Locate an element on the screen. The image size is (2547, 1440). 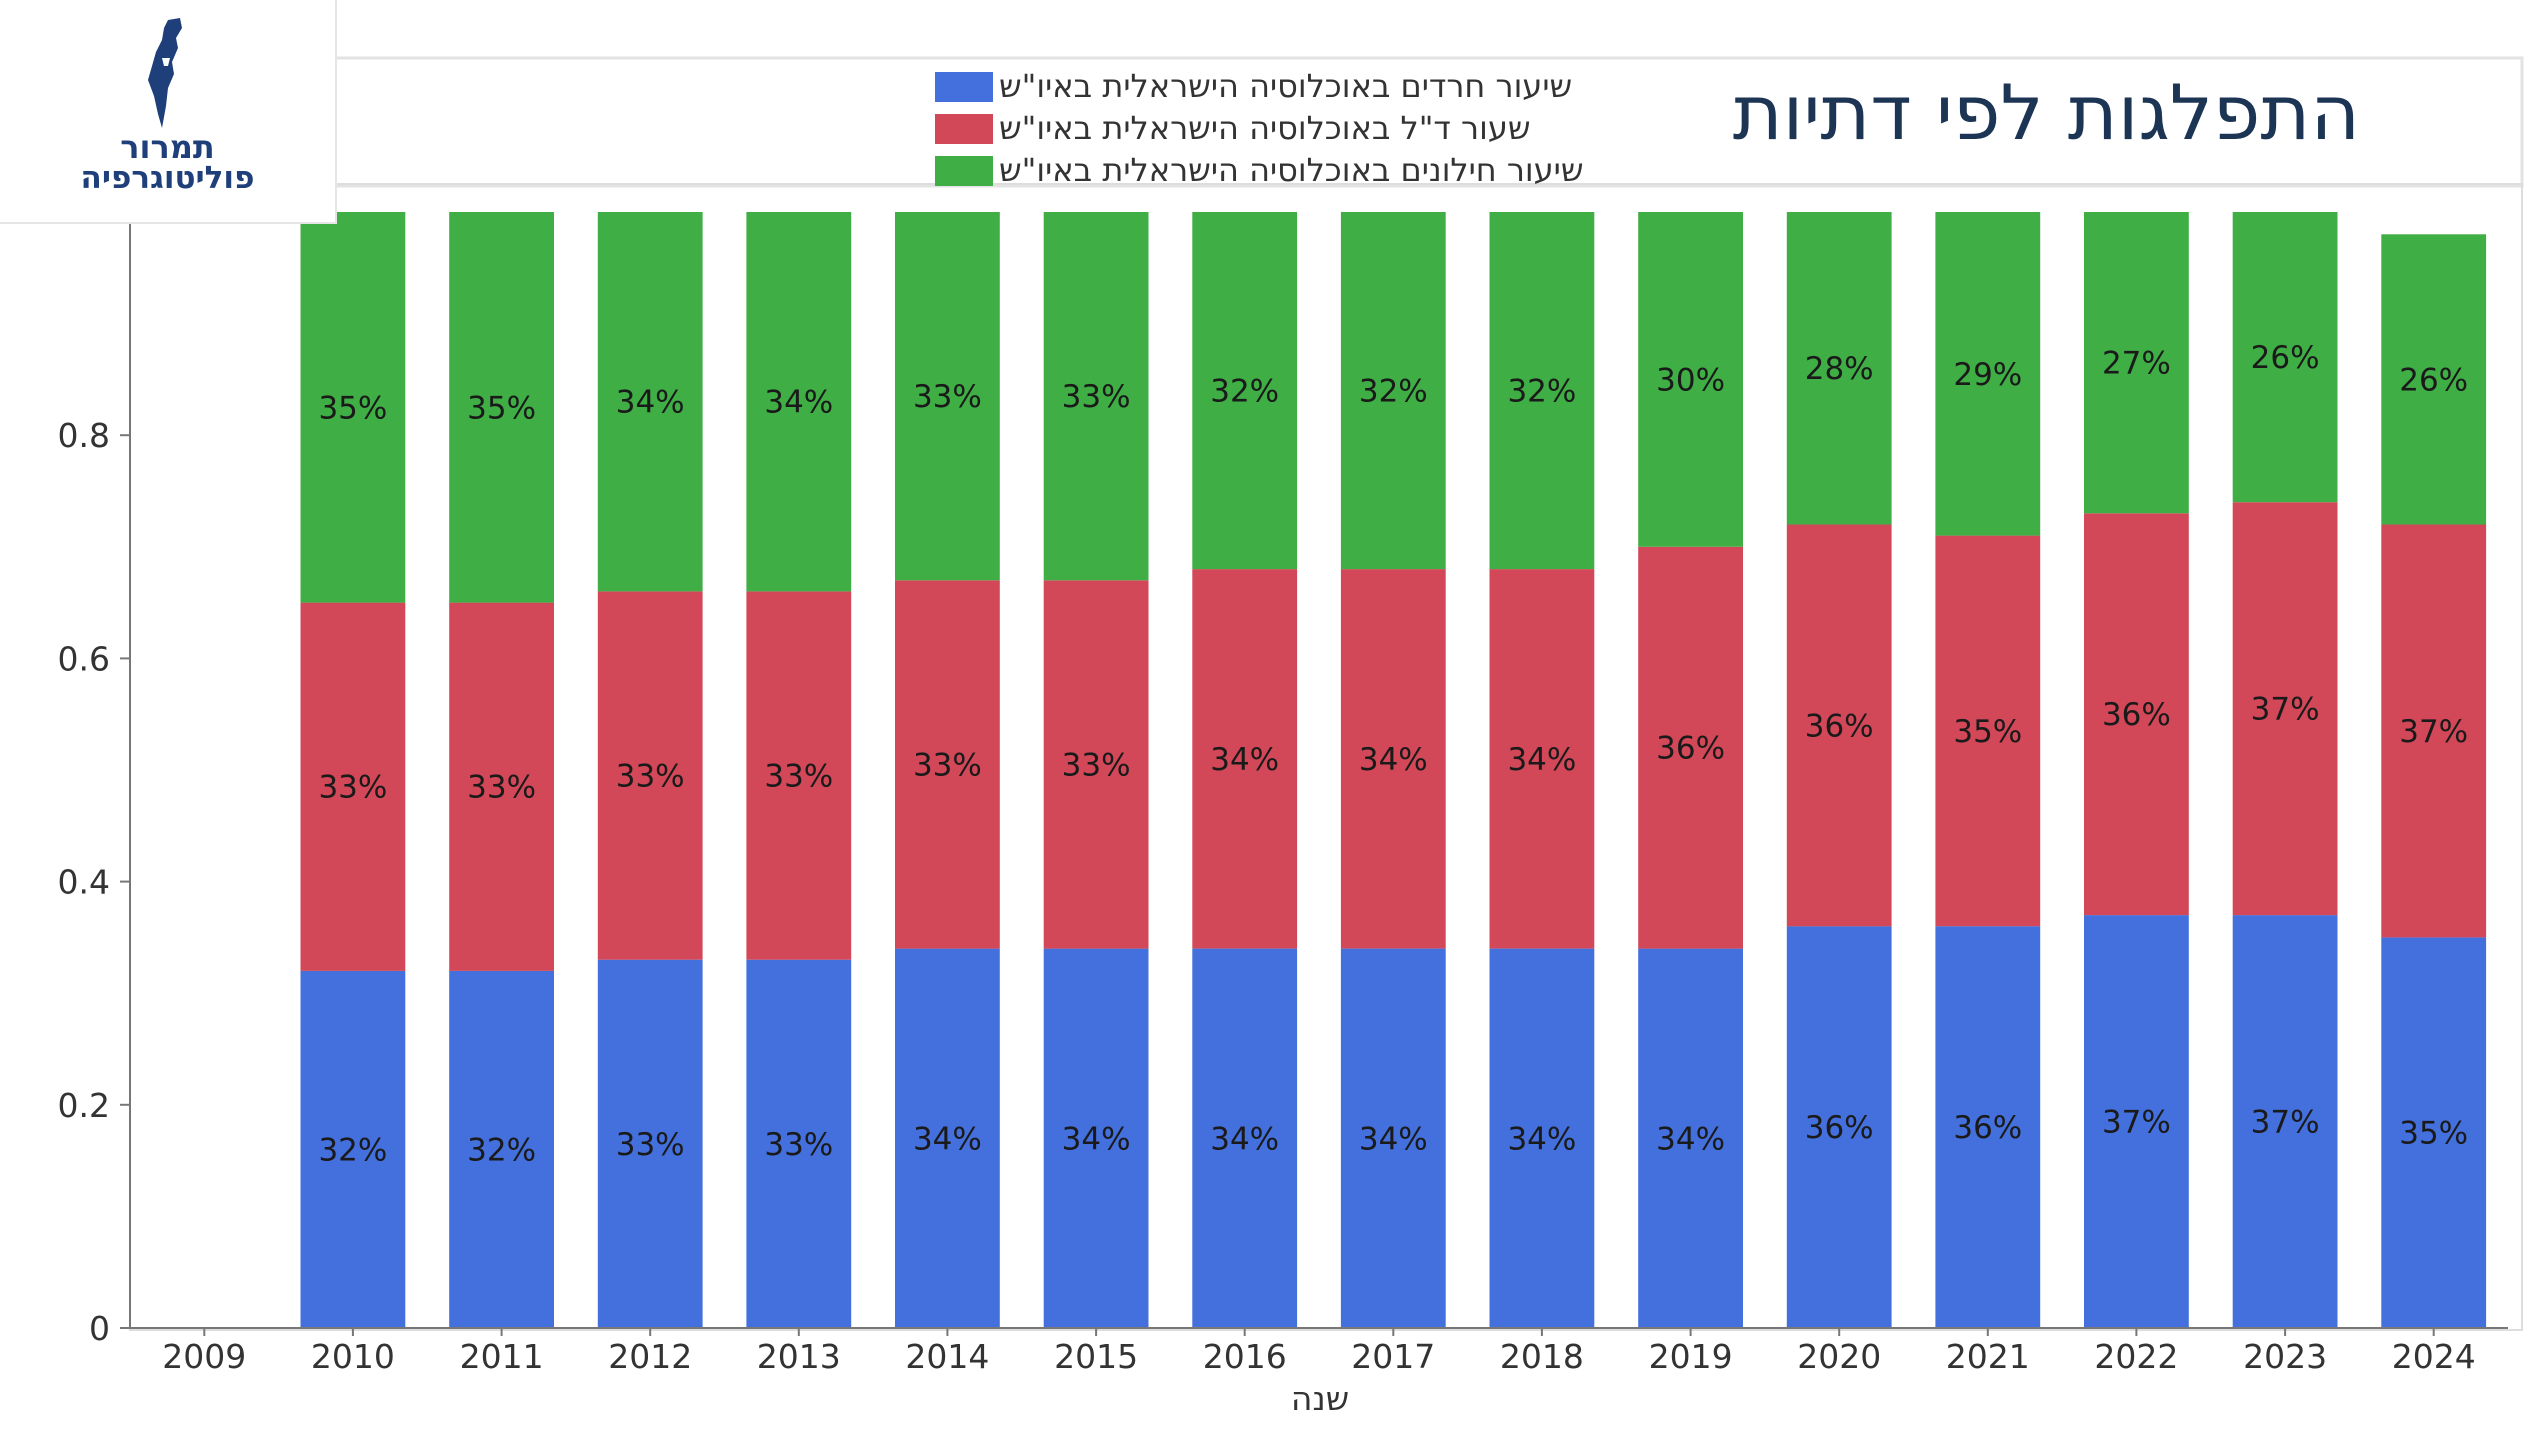
y-tick-label: 0.8 is located at coordinates (84, 435).